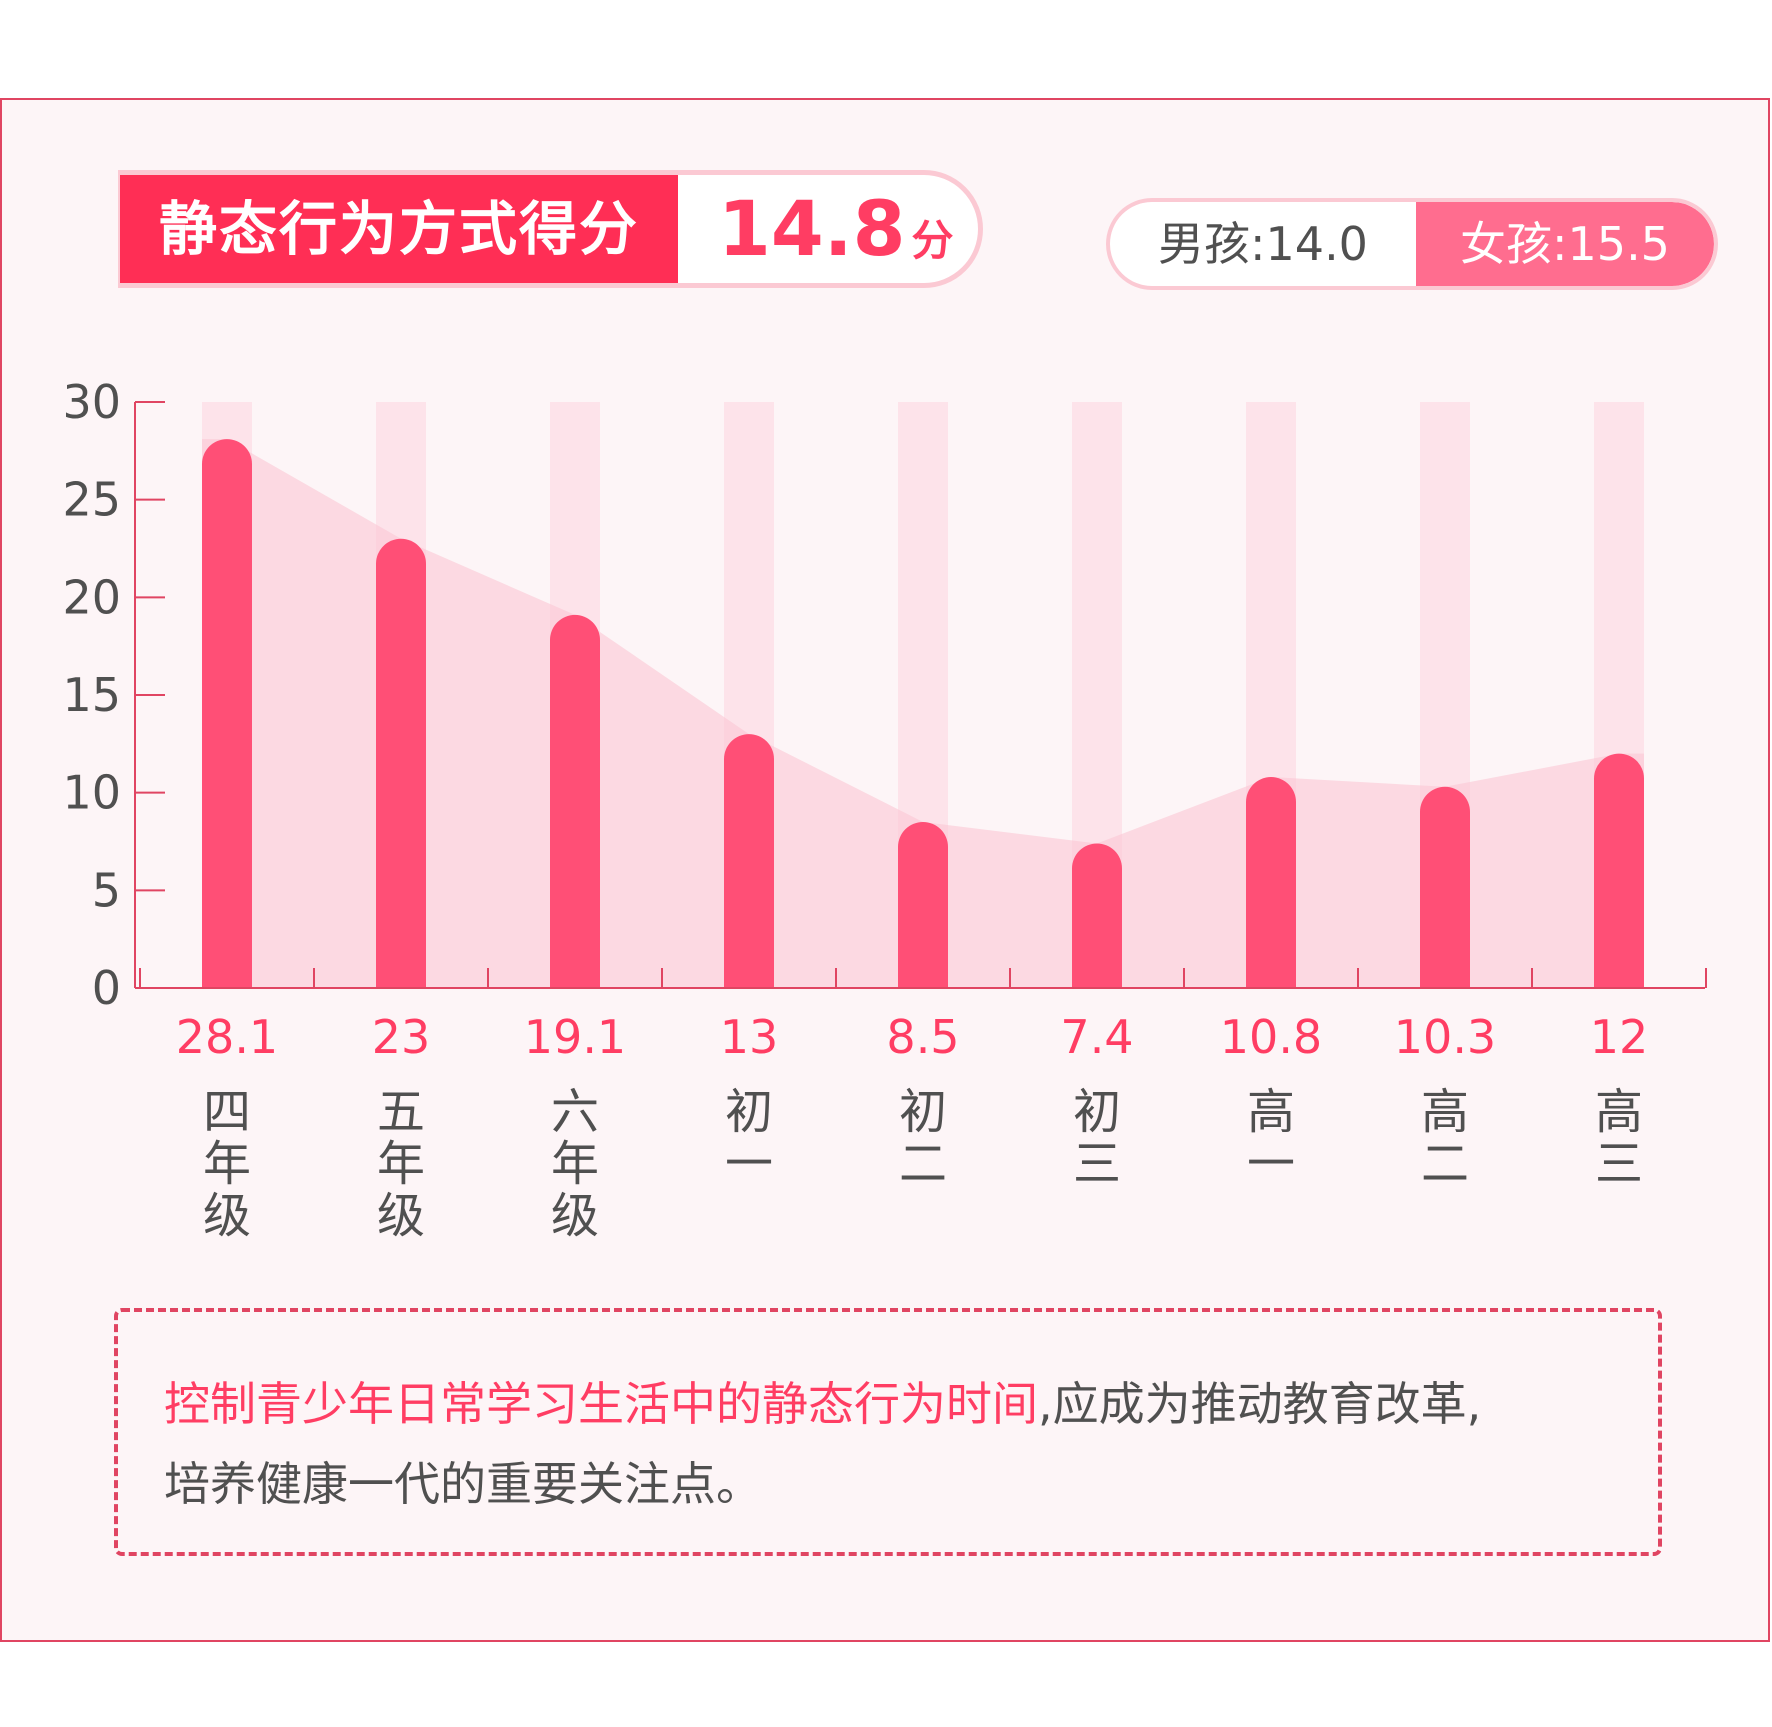 The height and width of the screenshot is (1727, 1772). What do you see at coordinates (1445, 1037) in the screenshot?
I see `value-label: 10.3` at bounding box center [1445, 1037].